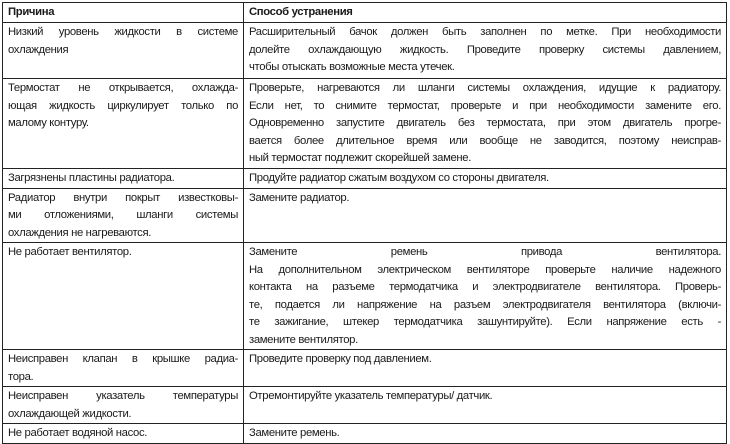 The height and width of the screenshot is (444, 730). What do you see at coordinates (340, 359) in the screenshot?
I see `text-line: Проведите проверку под давлением.` at bounding box center [340, 359].